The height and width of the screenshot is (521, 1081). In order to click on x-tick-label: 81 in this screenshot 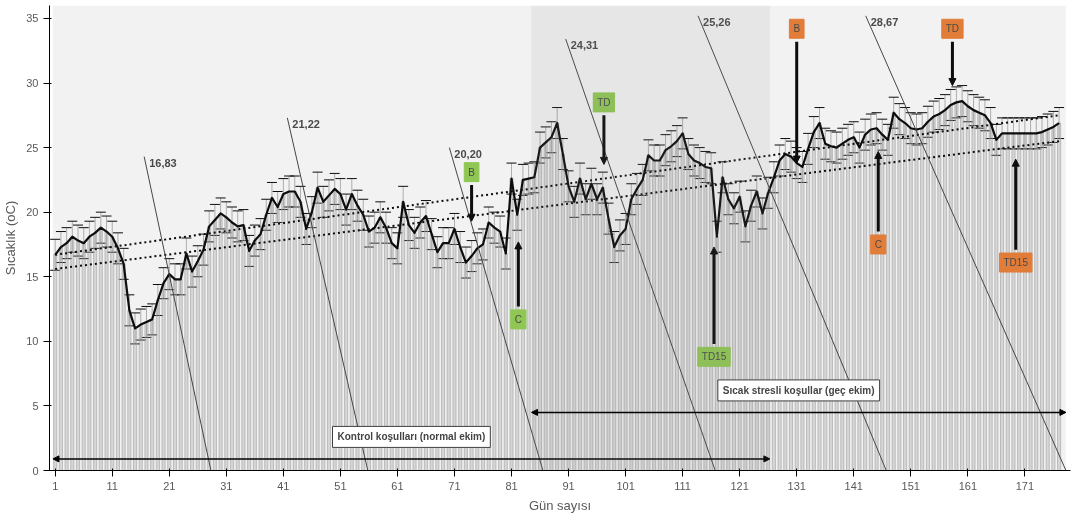, I will do `click(511, 485)`.